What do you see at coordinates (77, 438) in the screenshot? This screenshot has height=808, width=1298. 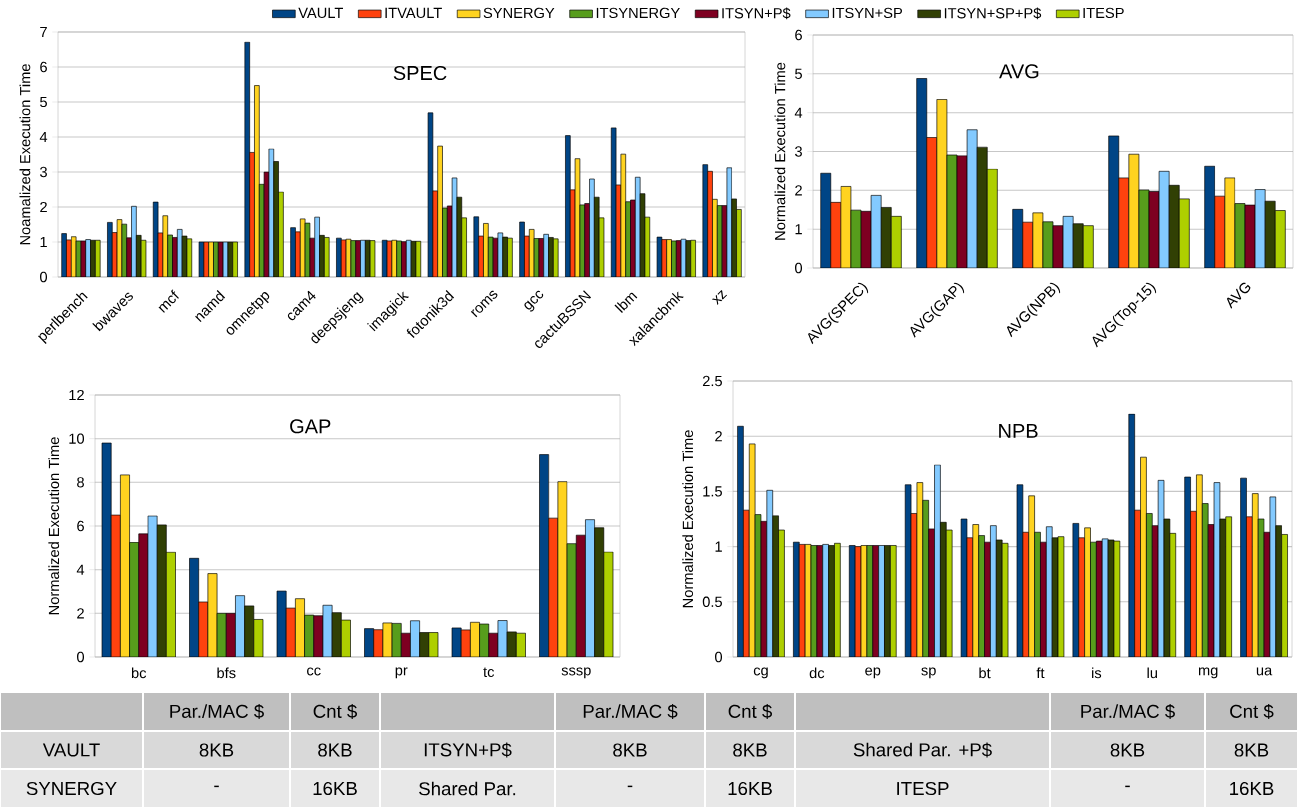 I see `y-tick-label: 10` at bounding box center [77, 438].